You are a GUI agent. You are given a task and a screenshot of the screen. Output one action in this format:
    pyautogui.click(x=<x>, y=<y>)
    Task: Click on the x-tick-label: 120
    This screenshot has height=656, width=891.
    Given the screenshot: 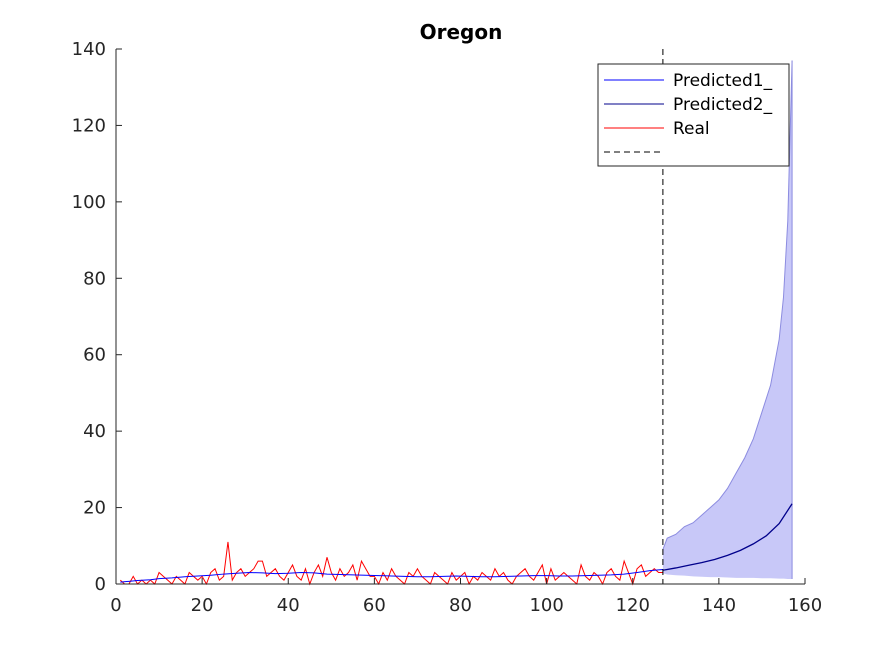 What is the action you would take?
    pyautogui.click(x=633, y=605)
    